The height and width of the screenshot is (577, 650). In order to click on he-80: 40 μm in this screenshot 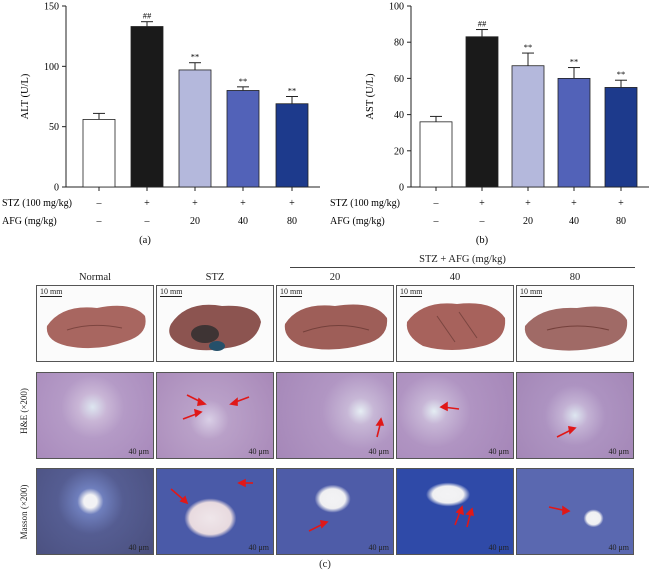, I will do `click(575, 415)`.